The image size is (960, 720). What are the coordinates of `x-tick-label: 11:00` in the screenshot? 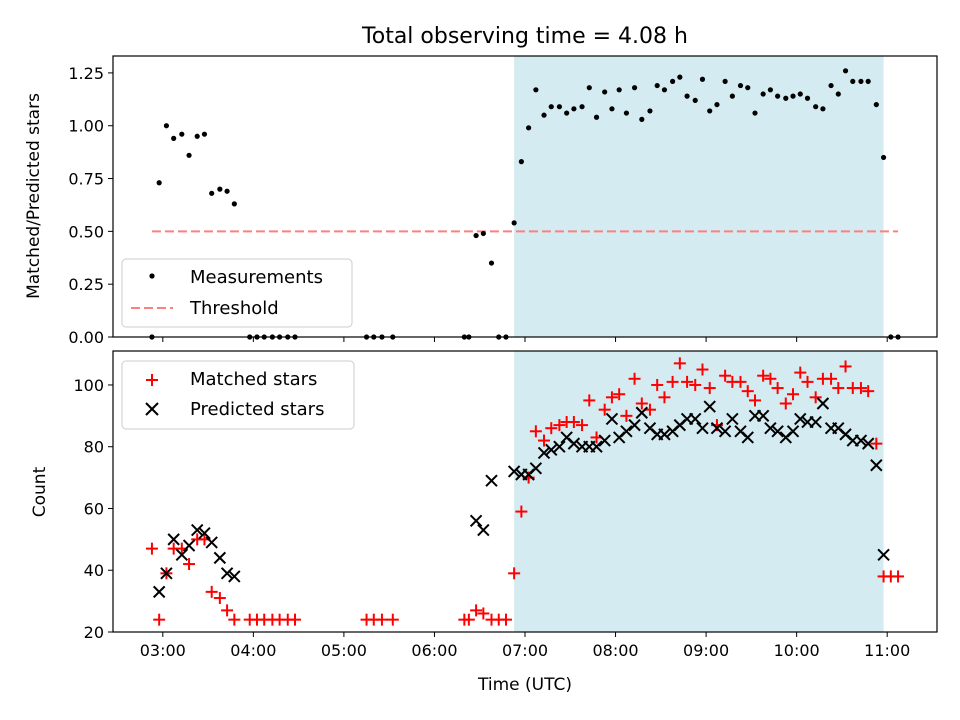 It's located at (887, 650).